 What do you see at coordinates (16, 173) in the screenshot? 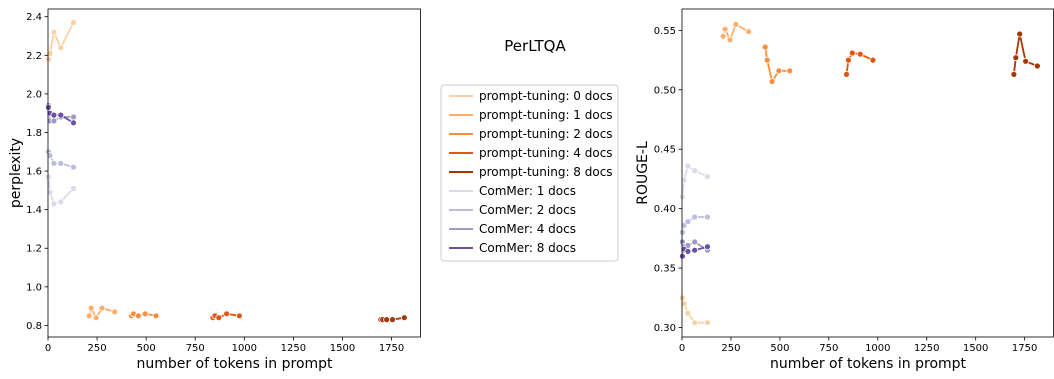
I see `y-axis-label: perplexity` at bounding box center [16, 173].